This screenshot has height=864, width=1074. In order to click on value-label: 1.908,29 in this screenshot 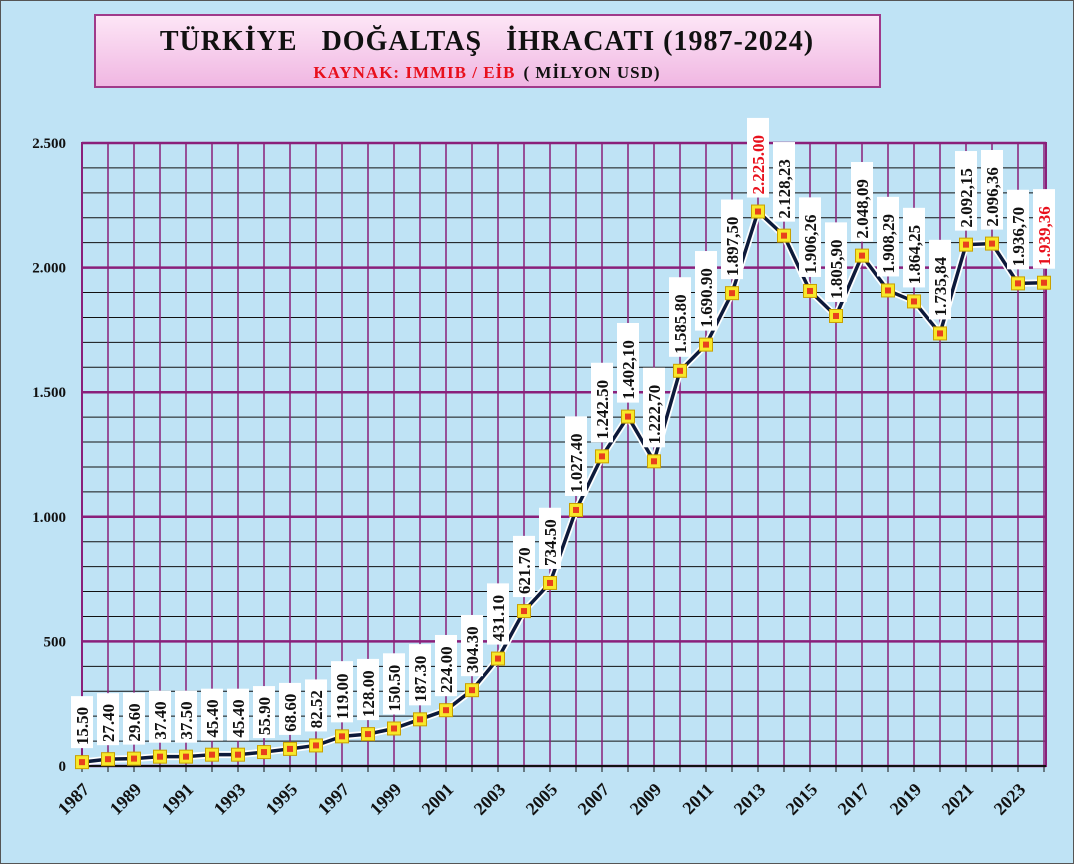, I will do `click(888, 244)`.